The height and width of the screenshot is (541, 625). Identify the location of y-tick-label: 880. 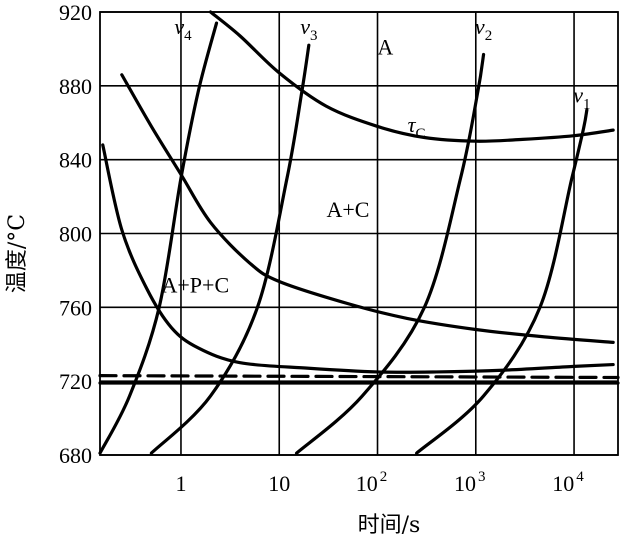
(75, 86).